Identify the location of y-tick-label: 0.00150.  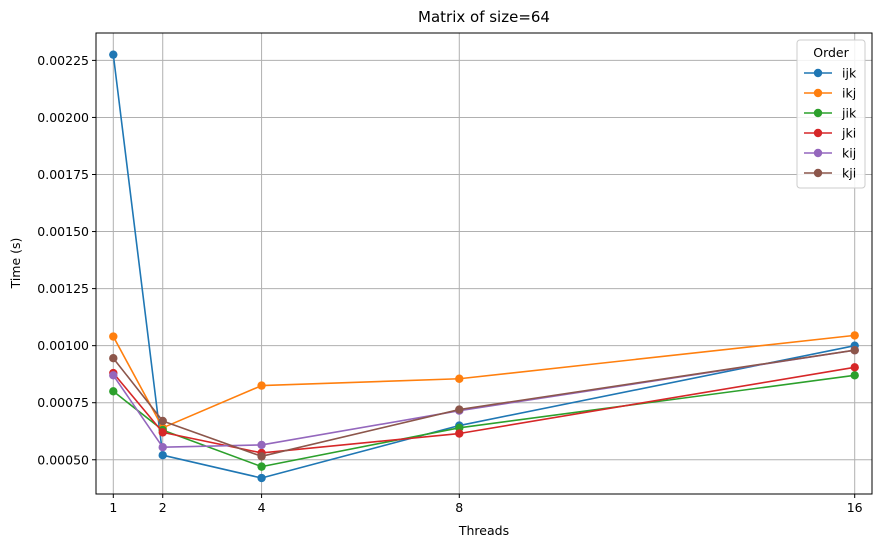
(63, 231).